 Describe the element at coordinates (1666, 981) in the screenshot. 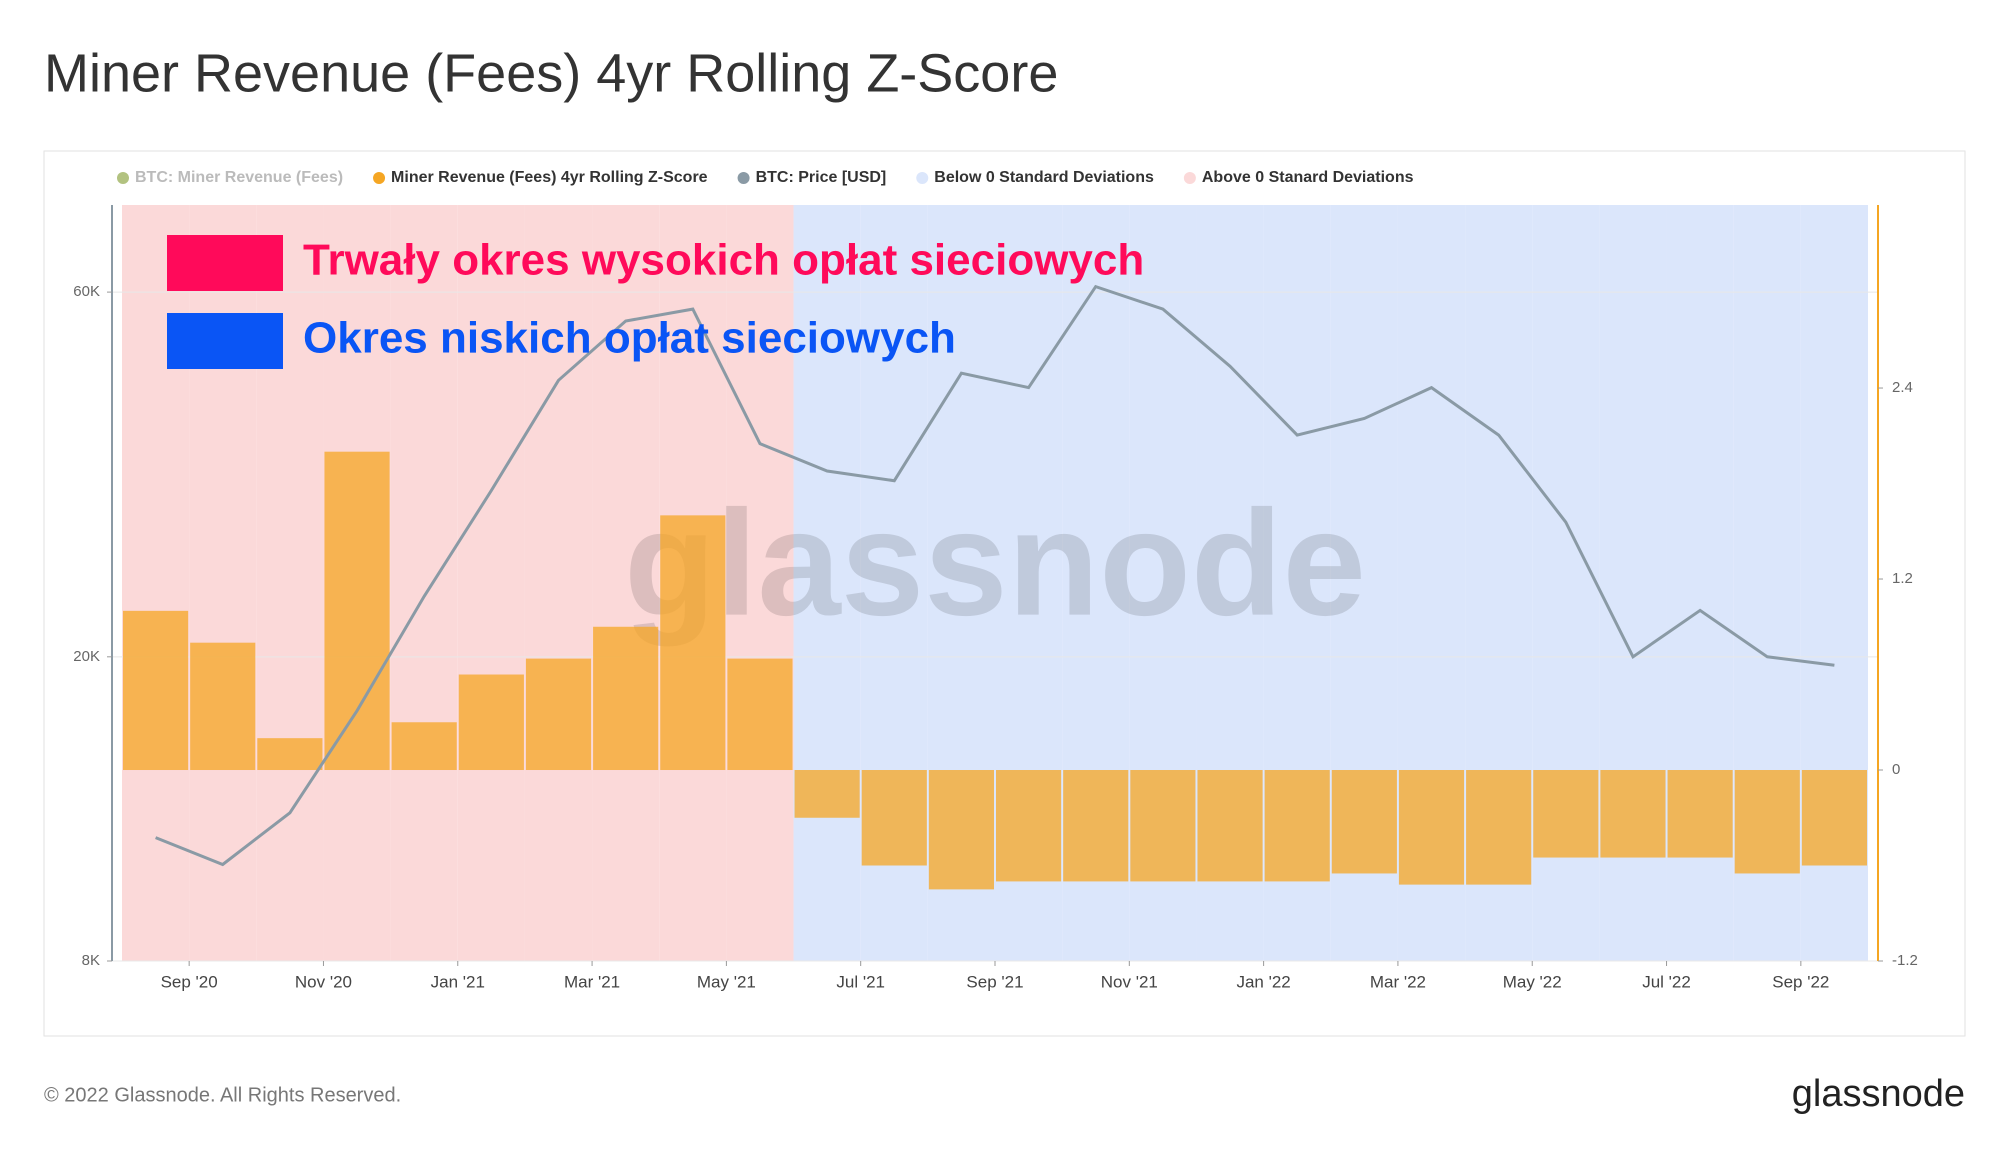

I see `x-tick-label: Jul '22` at that location.